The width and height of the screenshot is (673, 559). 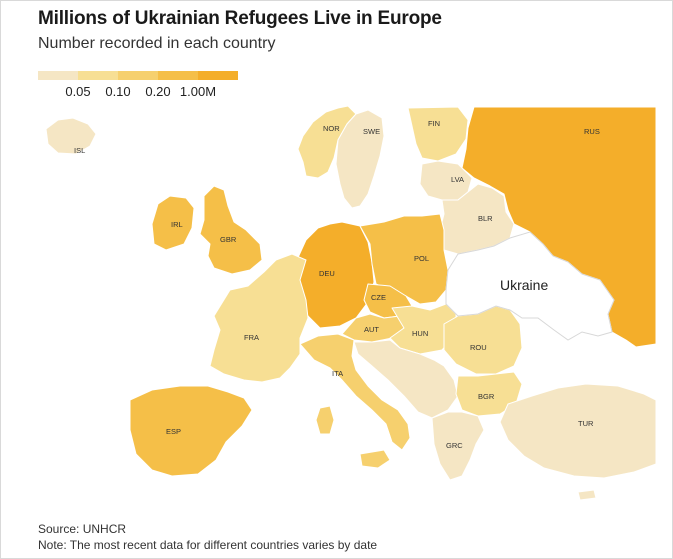 I want to click on label-cze: CZE, so click(x=378, y=297).